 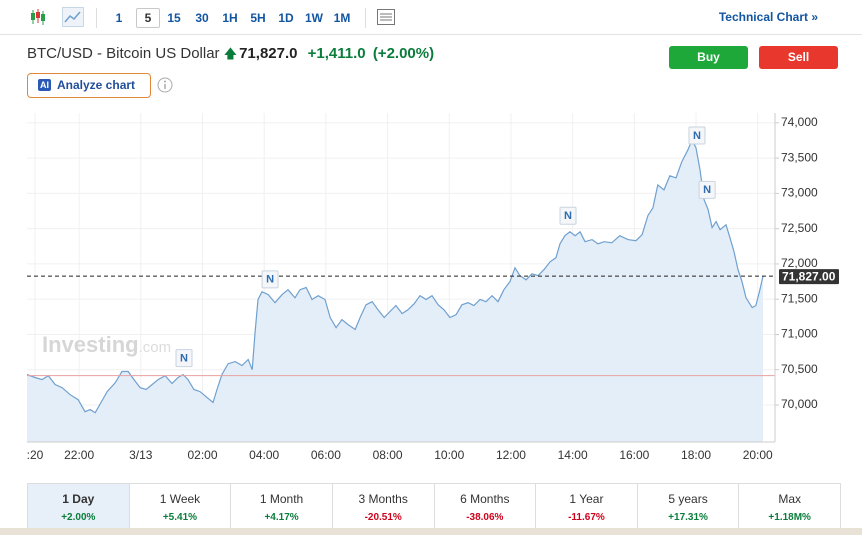 I want to click on x-tick-label: 10:00, so click(x=449, y=455).